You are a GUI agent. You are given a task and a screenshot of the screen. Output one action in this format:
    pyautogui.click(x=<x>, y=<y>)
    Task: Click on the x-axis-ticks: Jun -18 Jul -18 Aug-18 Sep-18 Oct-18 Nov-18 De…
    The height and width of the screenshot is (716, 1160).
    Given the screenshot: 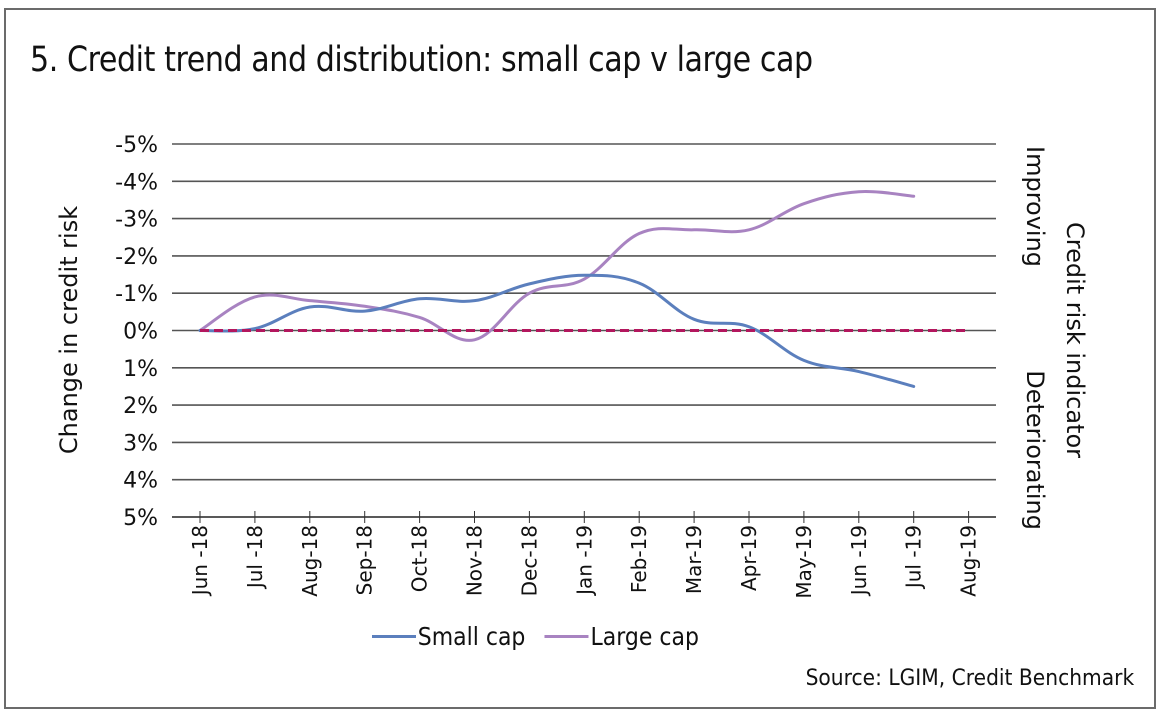 What is the action you would take?
    pyautogui.click(x=584, y=555)
    